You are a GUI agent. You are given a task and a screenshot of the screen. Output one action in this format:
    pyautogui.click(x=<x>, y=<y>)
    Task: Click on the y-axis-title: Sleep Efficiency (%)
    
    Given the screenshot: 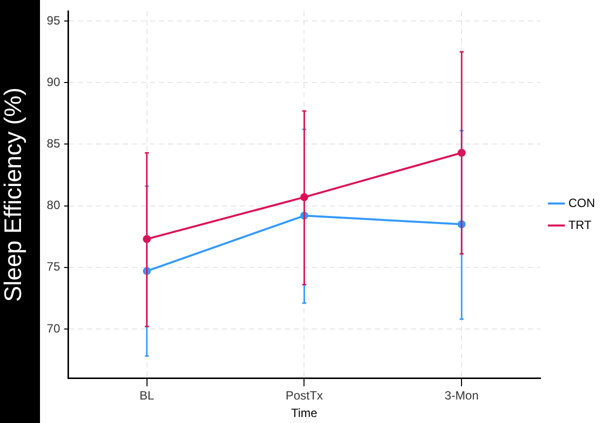 What is the action you would take?
    pyautogui.click(x=14, y=195)
    